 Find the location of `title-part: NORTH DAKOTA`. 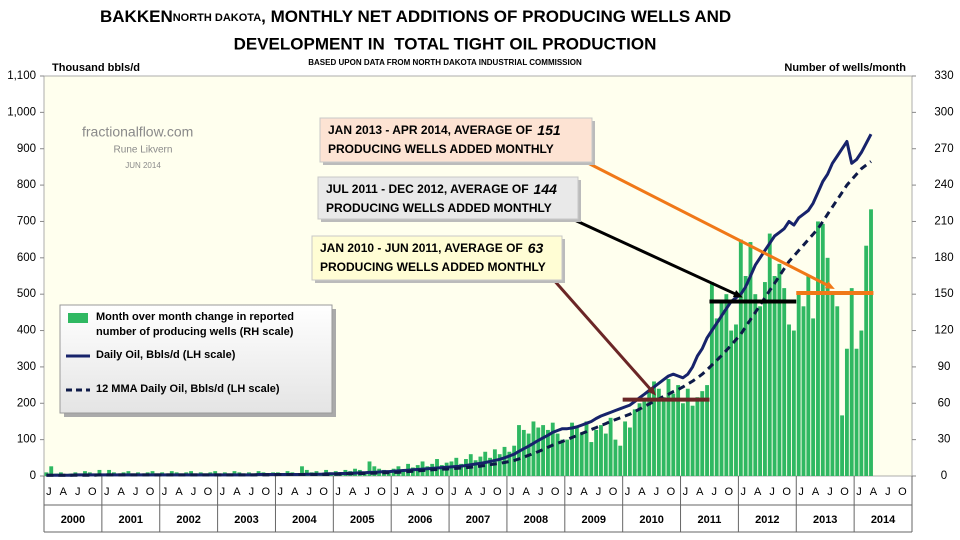

title-part: NORTH DAKOTA is located at coordinates (217, 18).